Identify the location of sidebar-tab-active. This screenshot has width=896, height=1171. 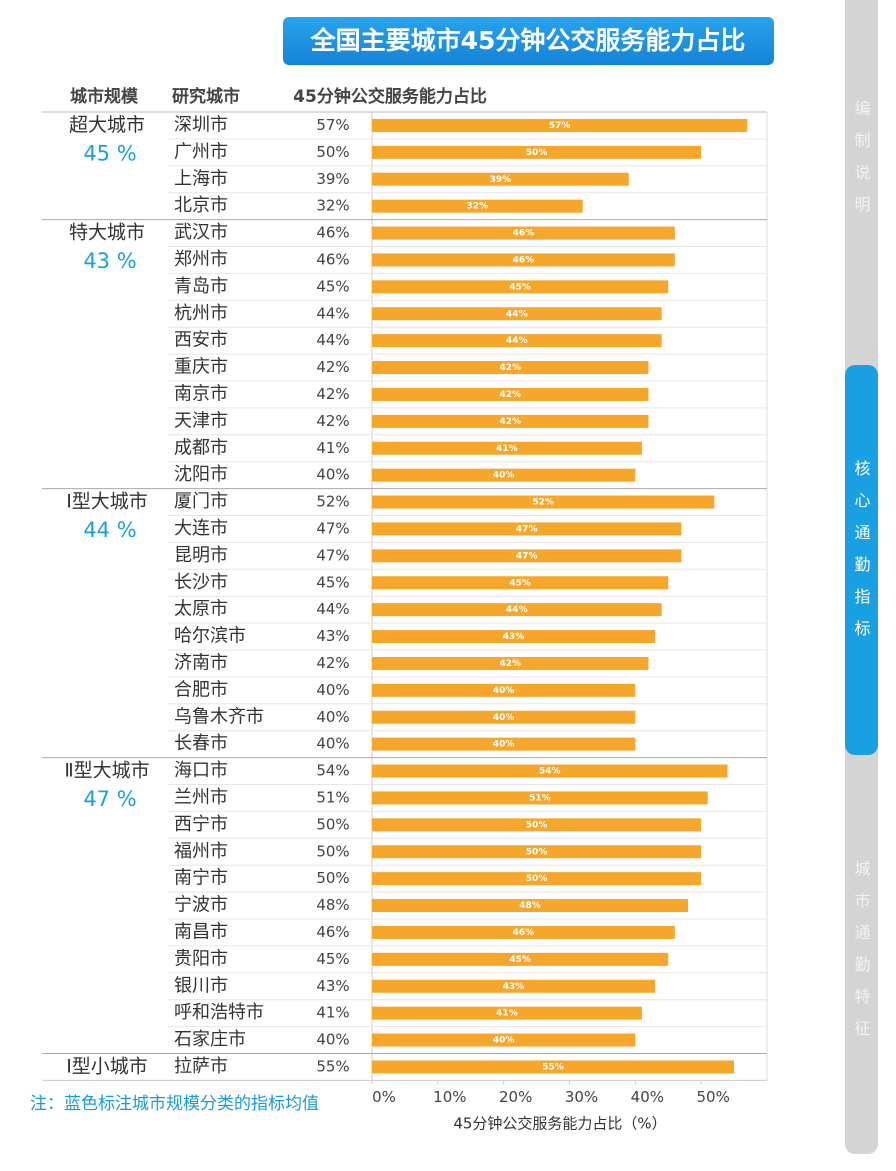
(861, 560).